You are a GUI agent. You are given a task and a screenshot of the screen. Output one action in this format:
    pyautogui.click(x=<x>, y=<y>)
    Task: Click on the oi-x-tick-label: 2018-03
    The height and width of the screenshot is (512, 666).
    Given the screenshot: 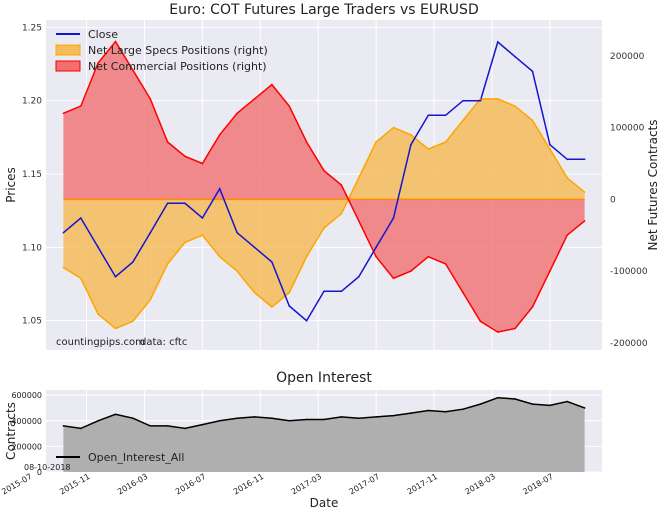 What is the action you would take?
    pyautogui.click(x=480, y=484)
    